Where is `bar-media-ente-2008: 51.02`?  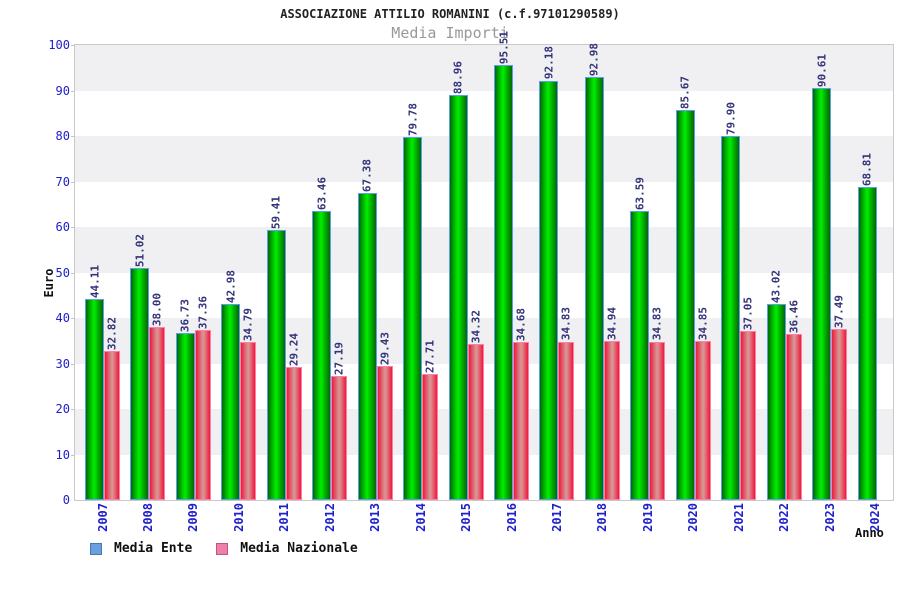 bar-media-ente-2008: 51.02 is located at coordinates (140, 367).